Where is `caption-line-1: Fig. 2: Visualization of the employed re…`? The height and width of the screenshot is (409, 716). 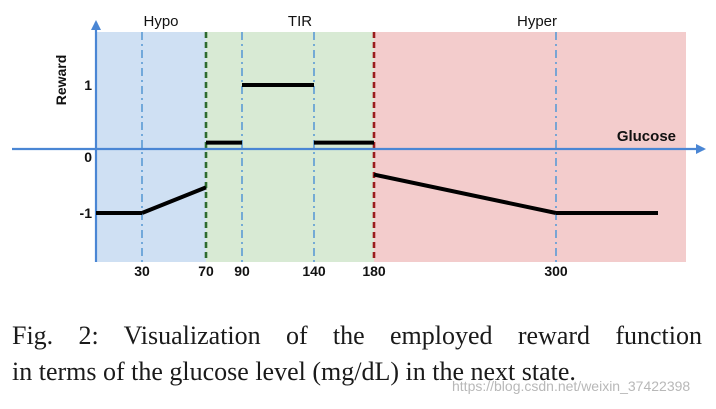 caption-line-1: Fig. 2: Visualization of the employed re… is located at coordinates (357, 335).